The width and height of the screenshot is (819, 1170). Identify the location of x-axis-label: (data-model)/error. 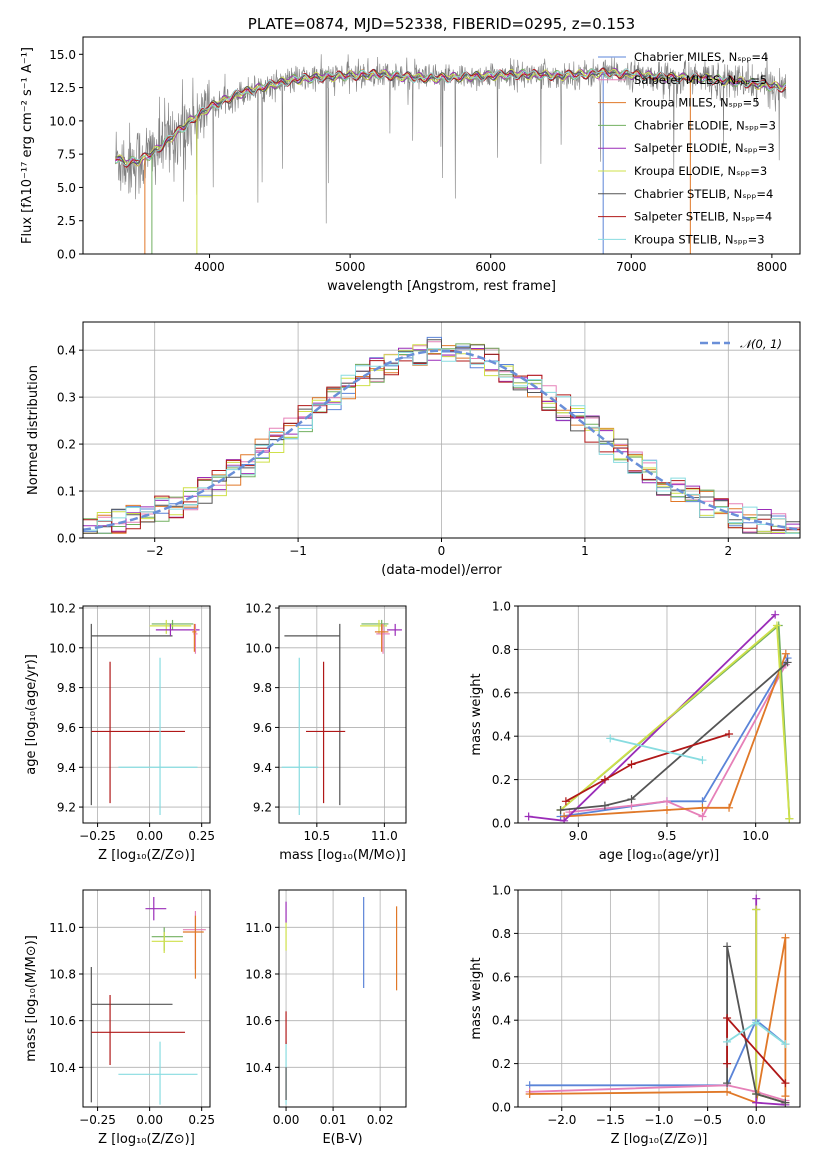
(441, 570).